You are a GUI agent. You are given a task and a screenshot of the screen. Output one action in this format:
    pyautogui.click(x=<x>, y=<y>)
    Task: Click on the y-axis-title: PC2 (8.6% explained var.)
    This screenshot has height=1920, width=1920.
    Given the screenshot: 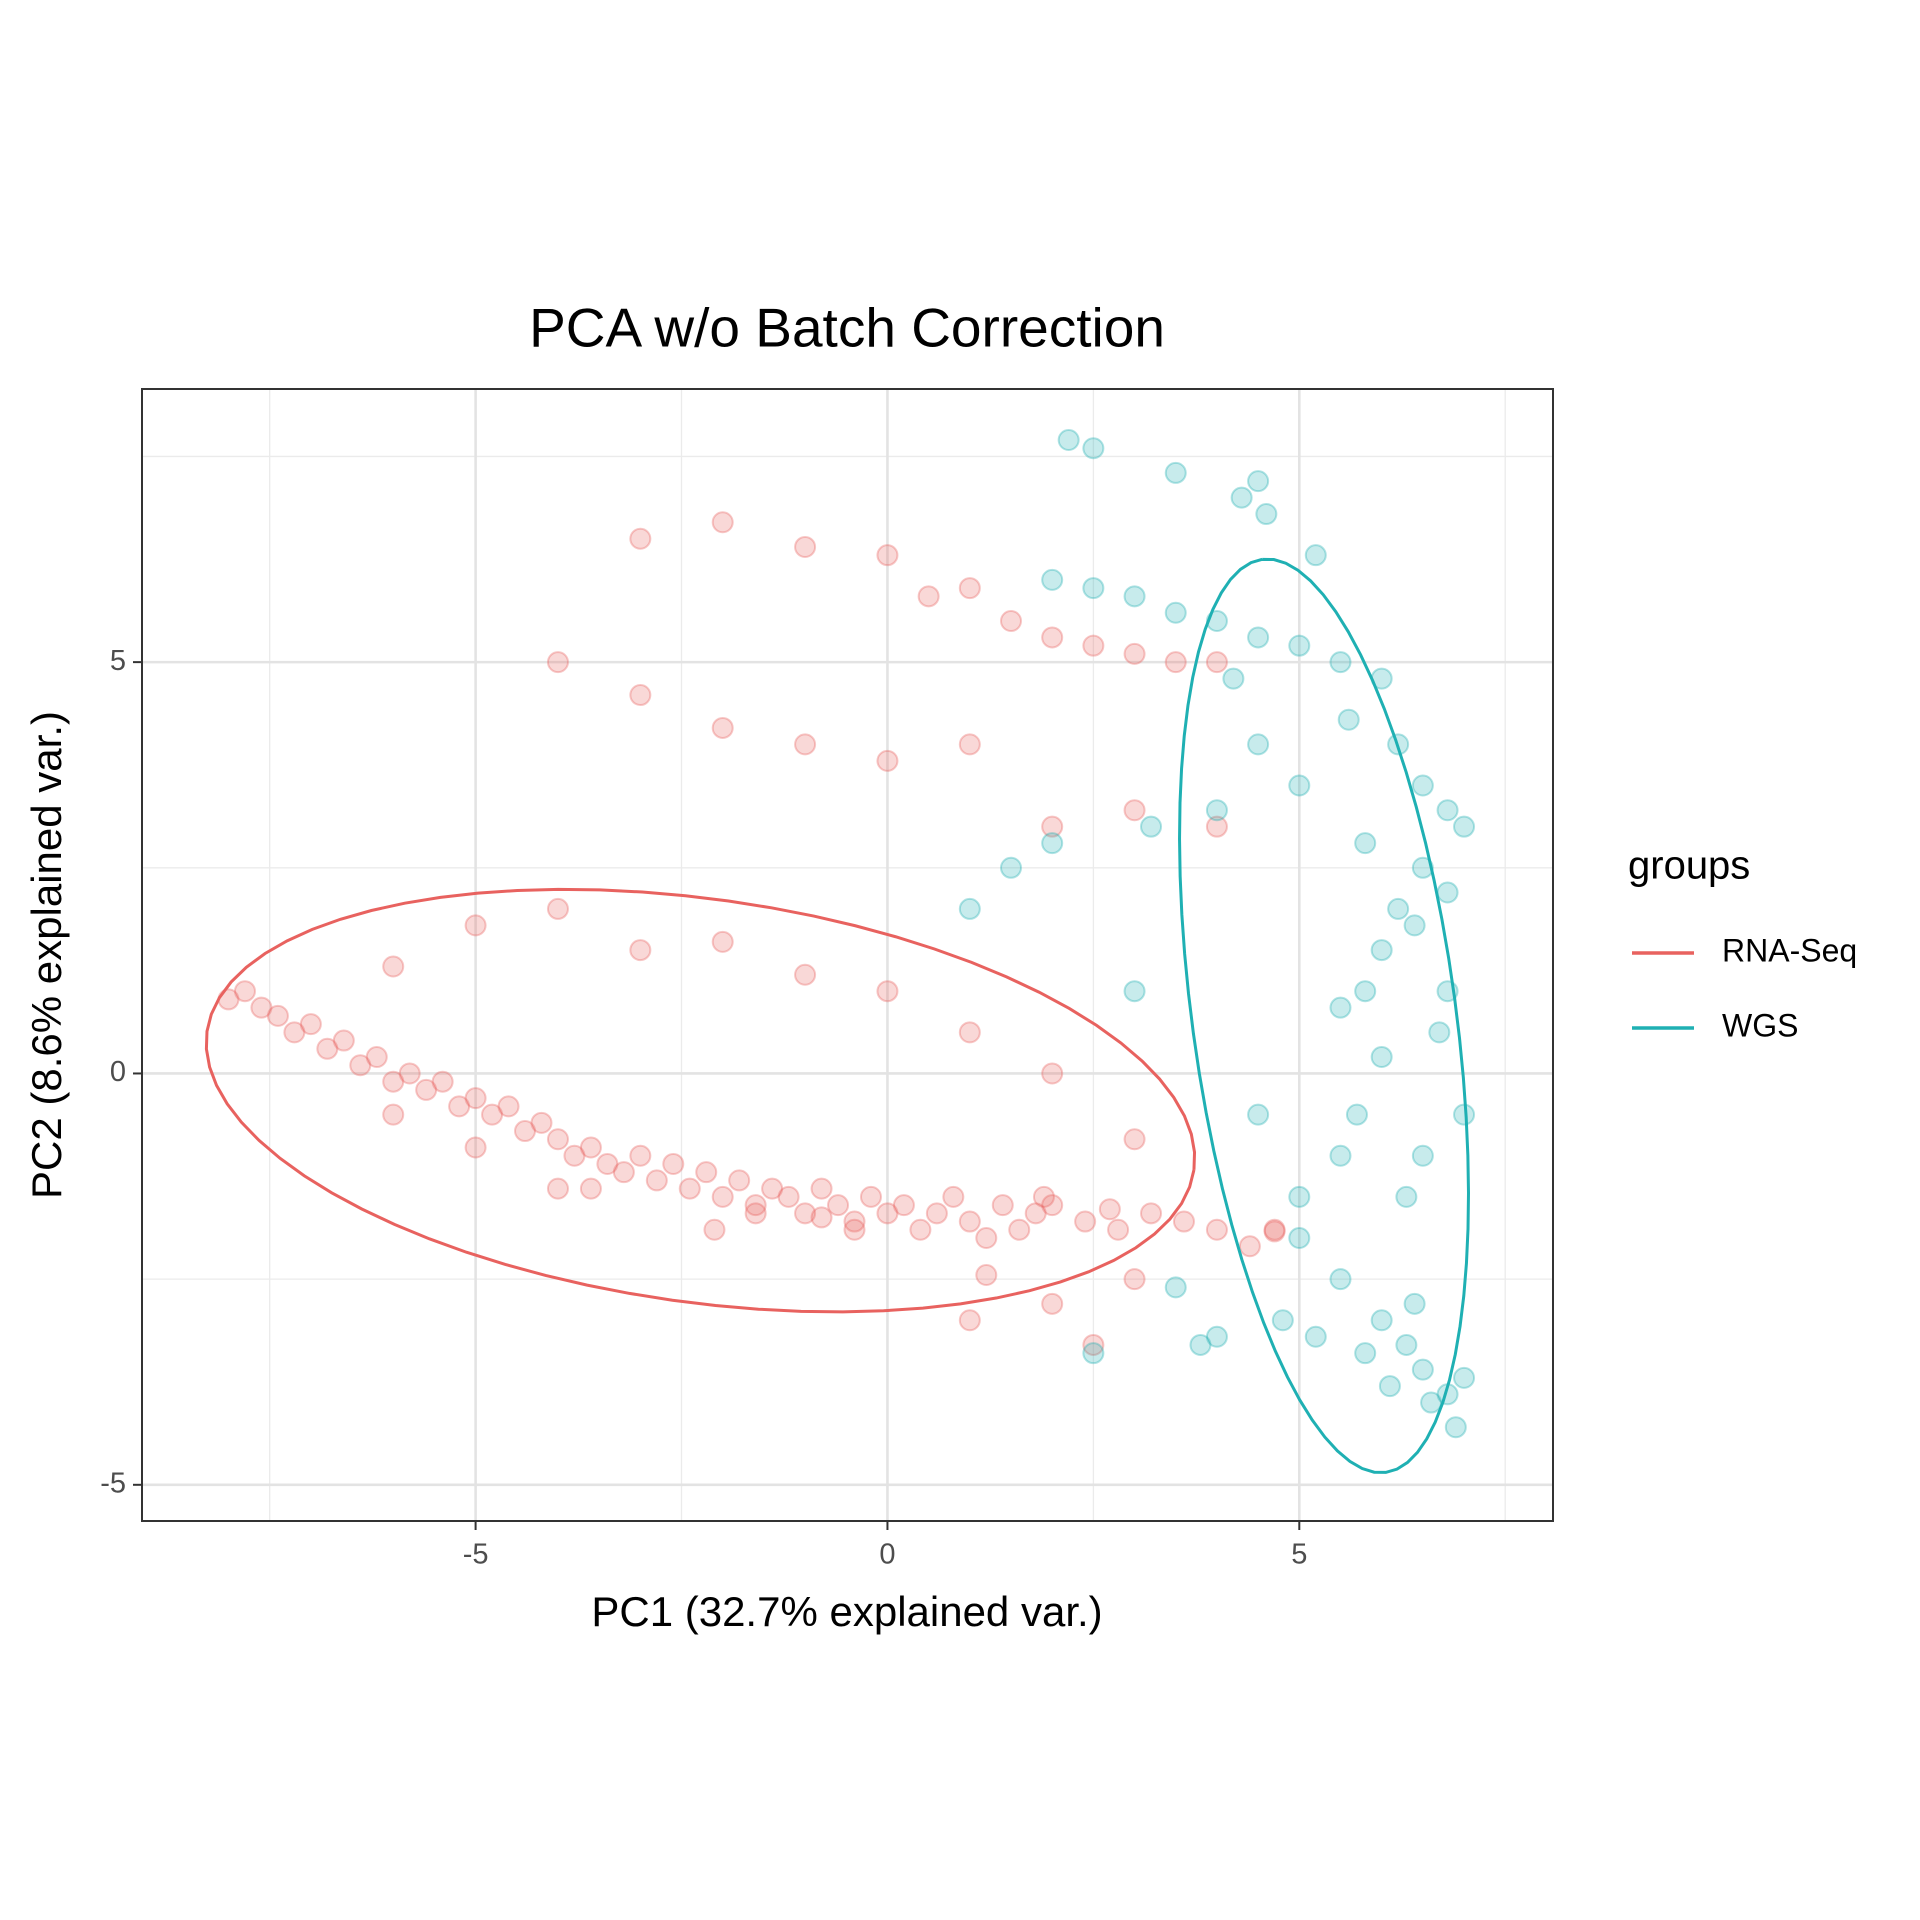 What is the action you would take?
    pyautogui.click(x=46, y=955)
    